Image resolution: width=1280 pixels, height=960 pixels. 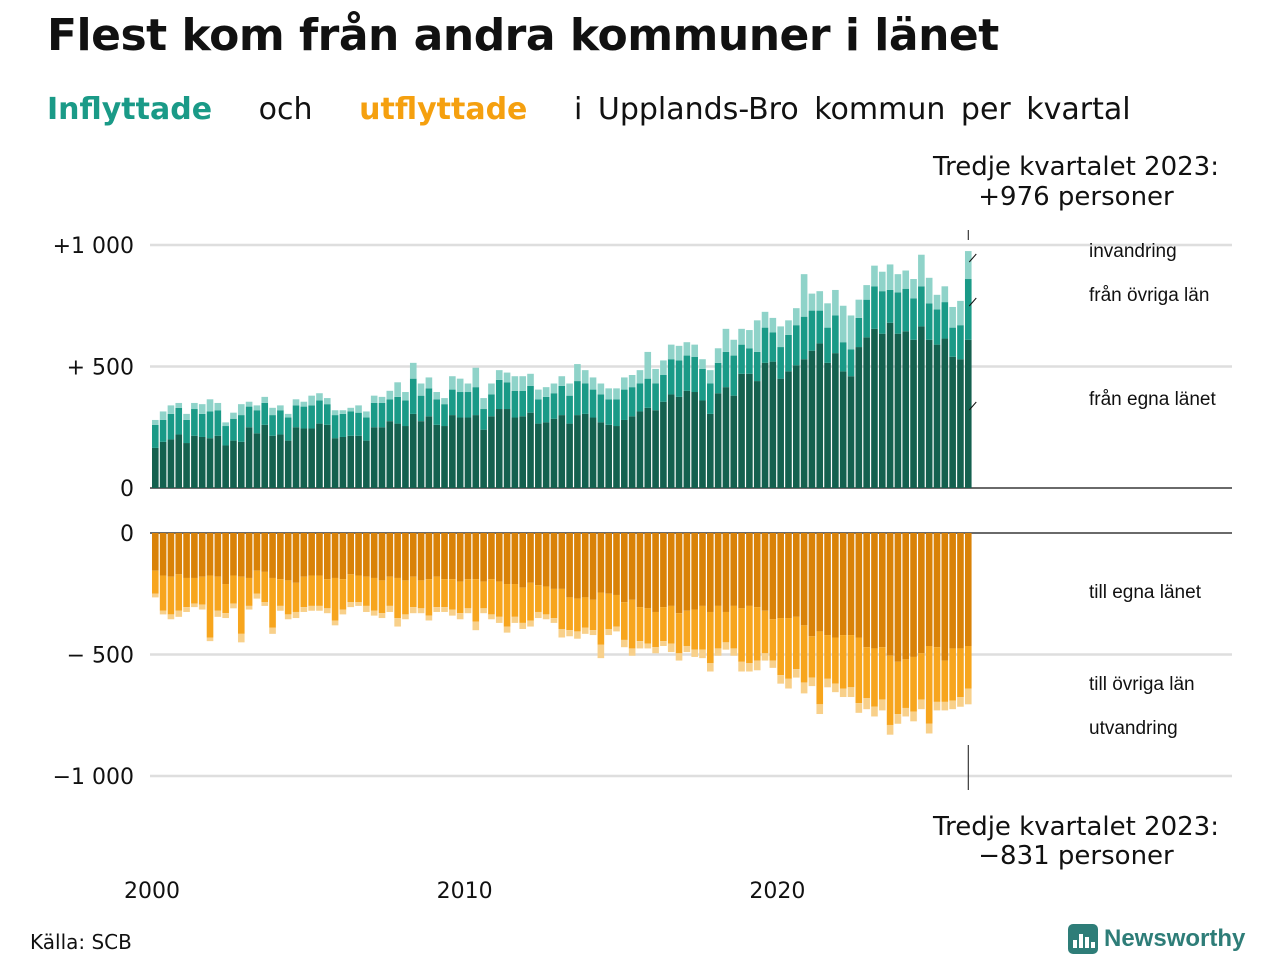 What do you see at coordinates (100, 656) in the screenshot?
I see `outflow-y-tick-label: − 500` at bounding box center [100, 656].